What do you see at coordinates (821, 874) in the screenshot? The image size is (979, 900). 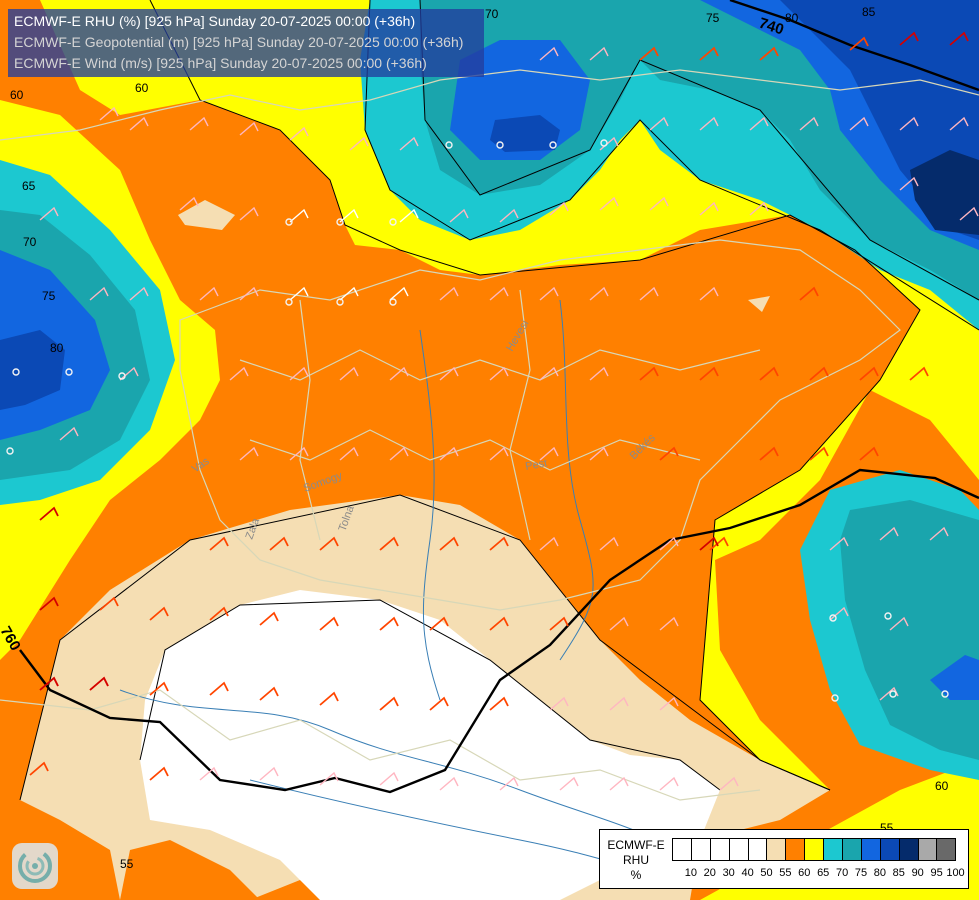 I see `legend-ticks: 10 20 30 40 50 55 60 65 70 75 80 85 90 95 100` at bounding box center [821, 874].